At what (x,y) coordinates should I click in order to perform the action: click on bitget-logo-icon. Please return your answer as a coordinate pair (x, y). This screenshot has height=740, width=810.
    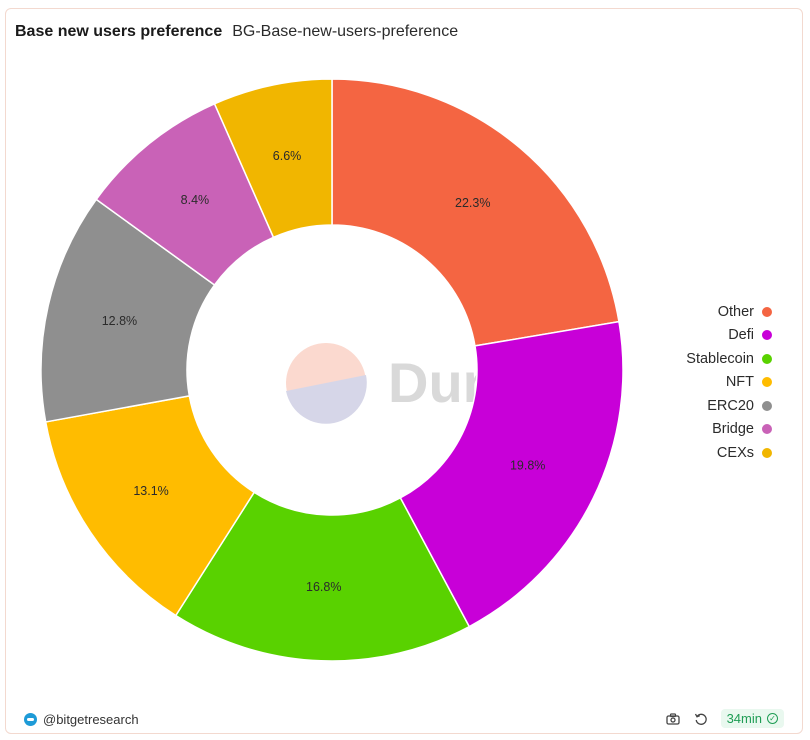
    Looking at the image, I should click on (30, 719).